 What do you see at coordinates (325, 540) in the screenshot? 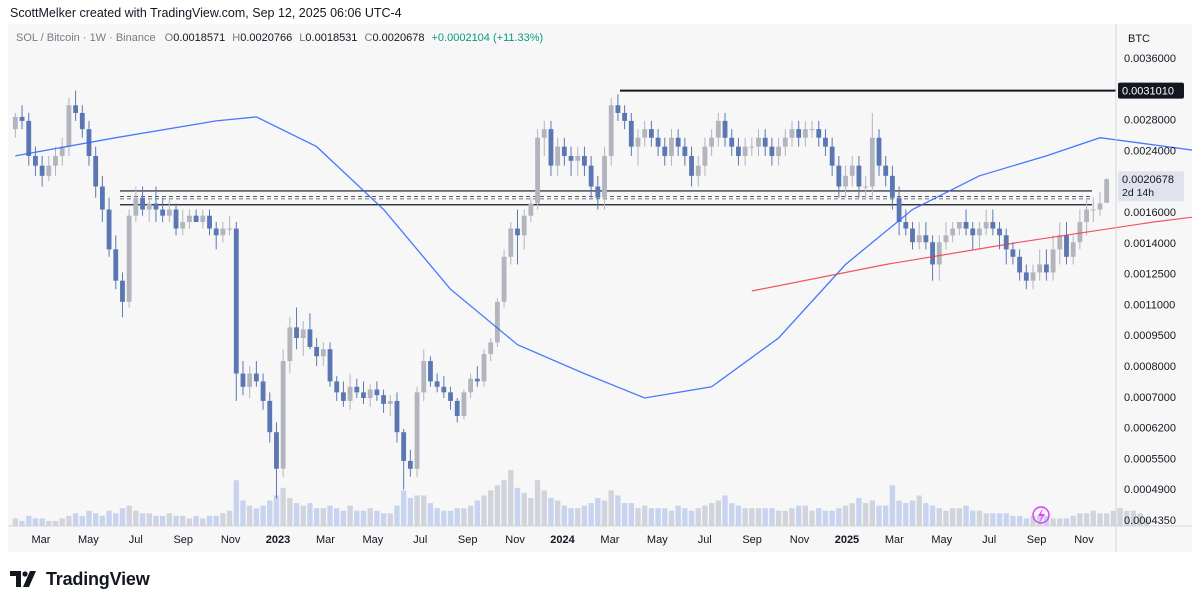
I see `time-tick-label: Mar` at bounding box center [325, 540].